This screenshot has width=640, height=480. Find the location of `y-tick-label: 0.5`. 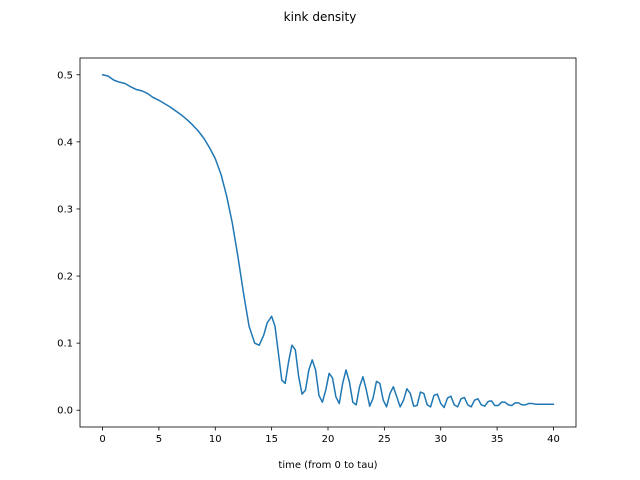

y-tick-label: 0.5 is located at coordinates (65, 75).